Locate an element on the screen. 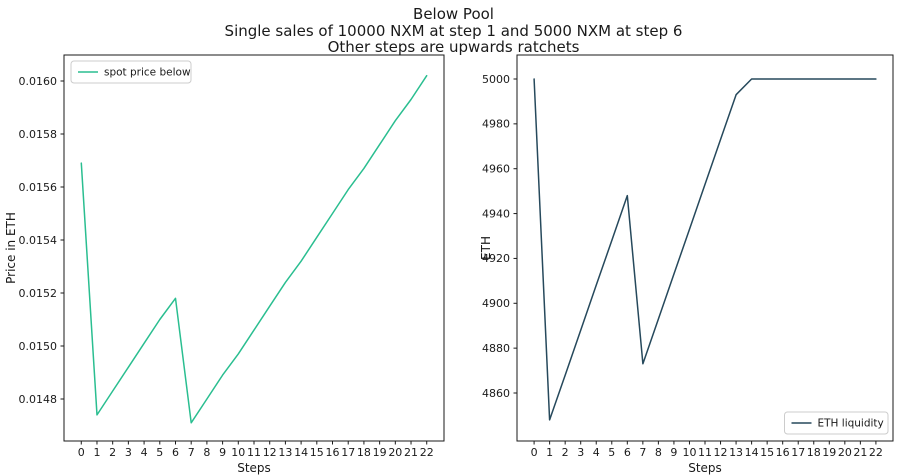 This screenshot has height=476, width=907. y-tick-label: 4880 is located at coordinates (496, 348).